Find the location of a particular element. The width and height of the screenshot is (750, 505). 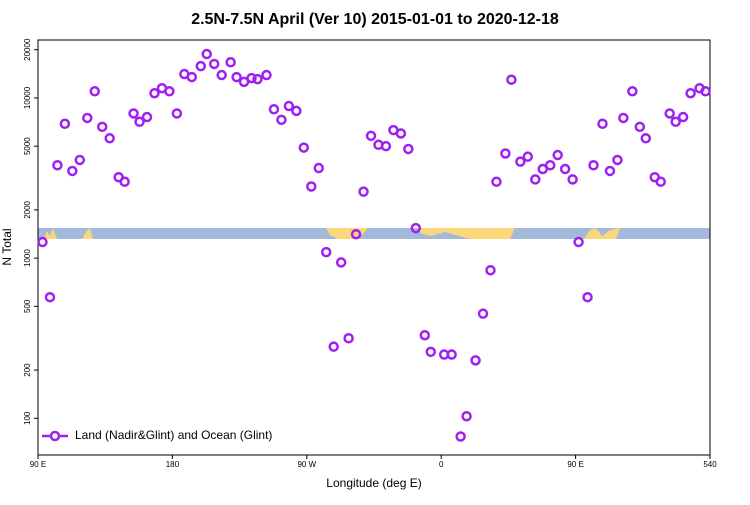

y-tick-label: 500 is located at coordinates (27, 306).